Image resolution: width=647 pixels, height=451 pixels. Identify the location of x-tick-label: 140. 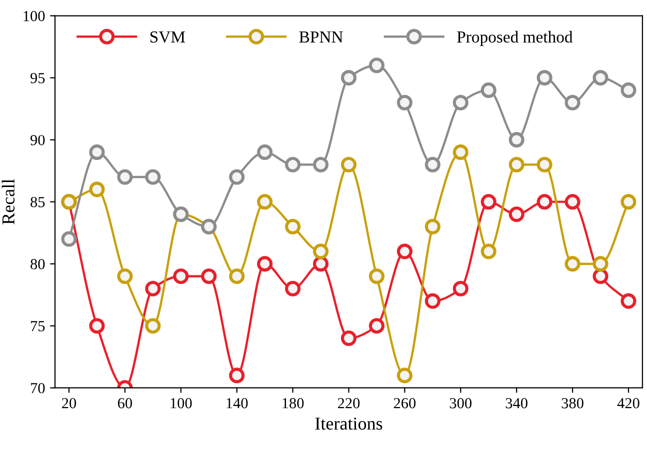
(237, 403).